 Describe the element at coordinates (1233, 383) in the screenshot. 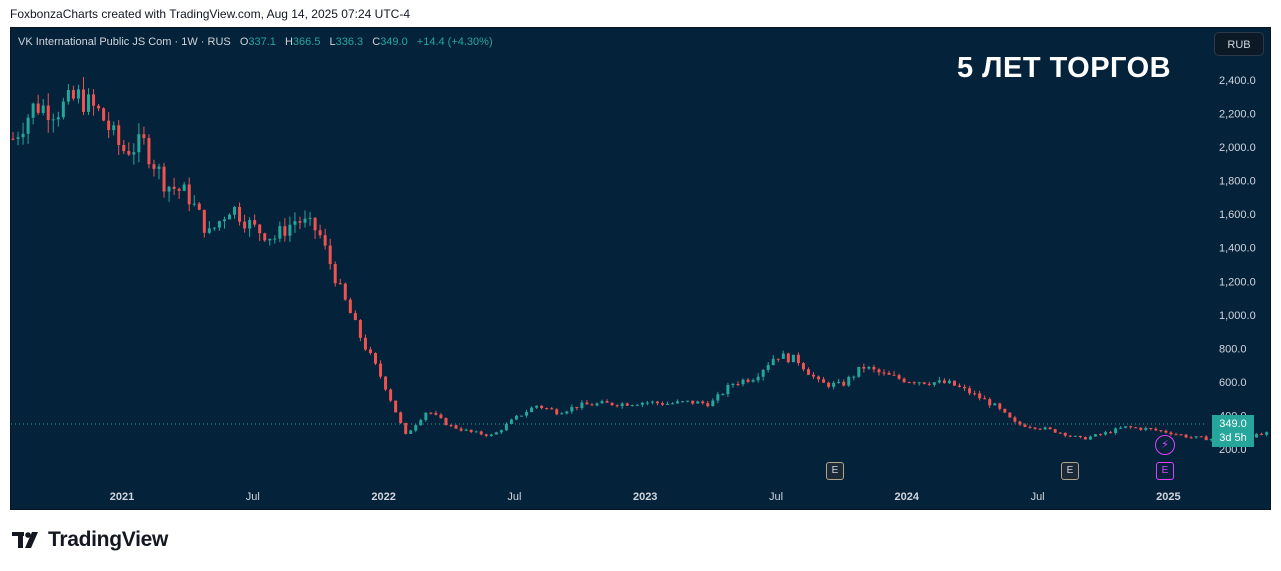

I see `price-axis-tick-label: 600.0` at that location.